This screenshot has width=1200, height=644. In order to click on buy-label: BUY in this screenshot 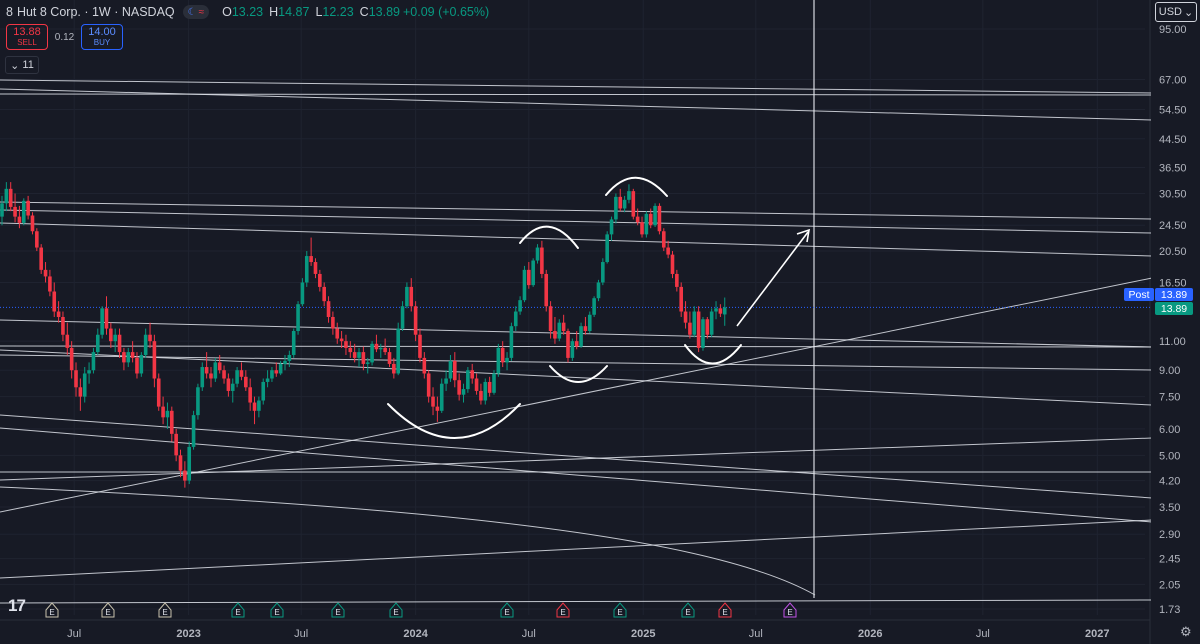, I will do `click(102, 42)`.